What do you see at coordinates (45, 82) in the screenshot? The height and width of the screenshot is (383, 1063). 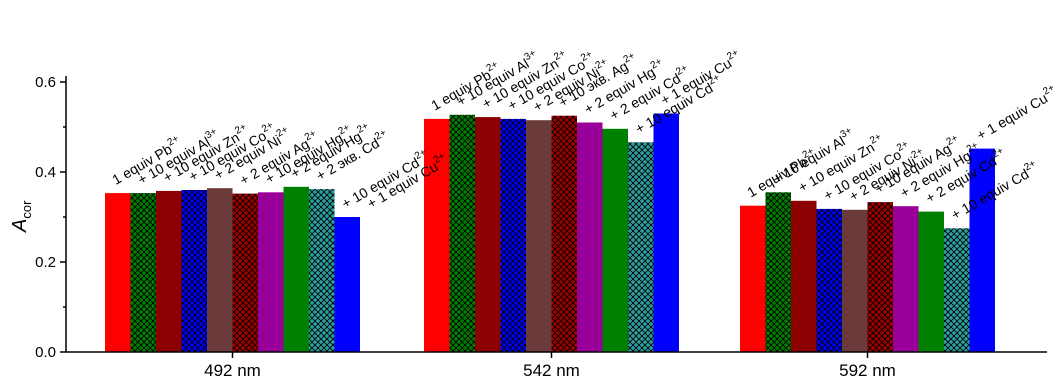 I see `y-tick-label: 0.6` at bounding box center [45, 82].